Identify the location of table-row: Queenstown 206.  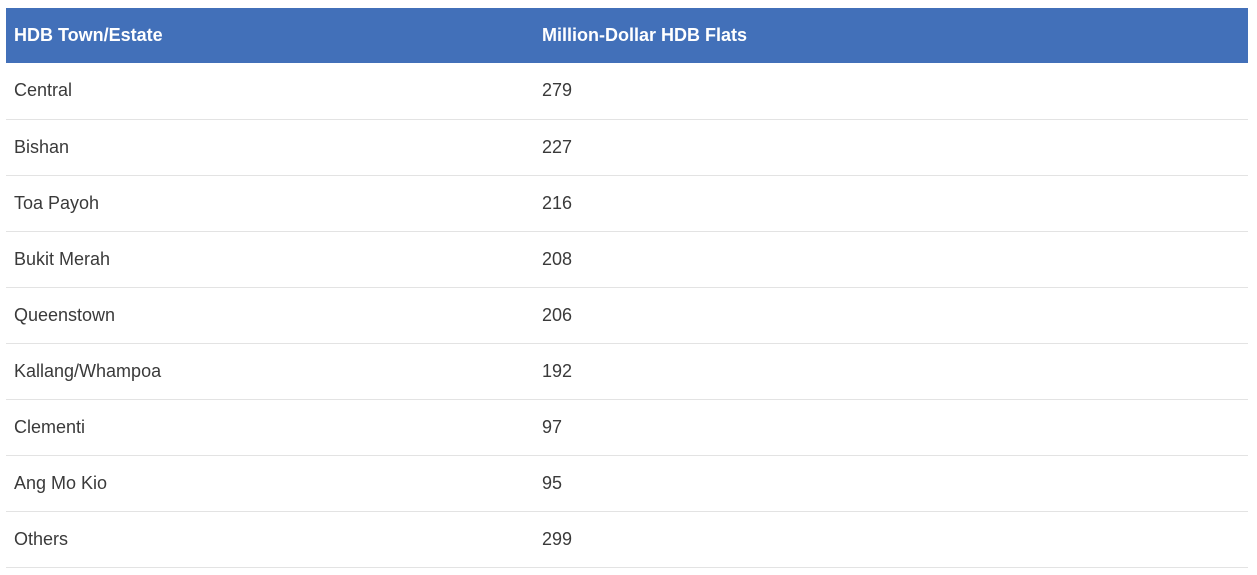
(627, 315).